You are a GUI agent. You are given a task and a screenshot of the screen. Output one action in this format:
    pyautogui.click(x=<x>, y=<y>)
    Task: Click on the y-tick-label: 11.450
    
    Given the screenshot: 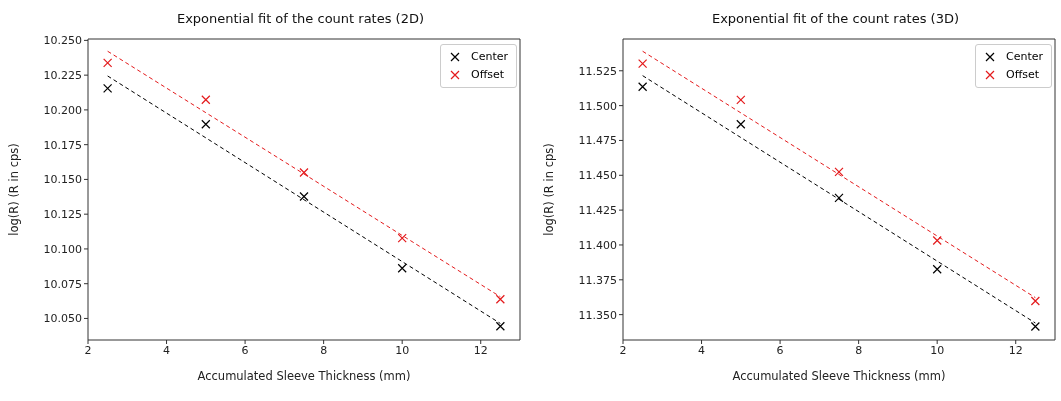 What is the action you would take?
    pyautogui.click(x=597, y=176)
    